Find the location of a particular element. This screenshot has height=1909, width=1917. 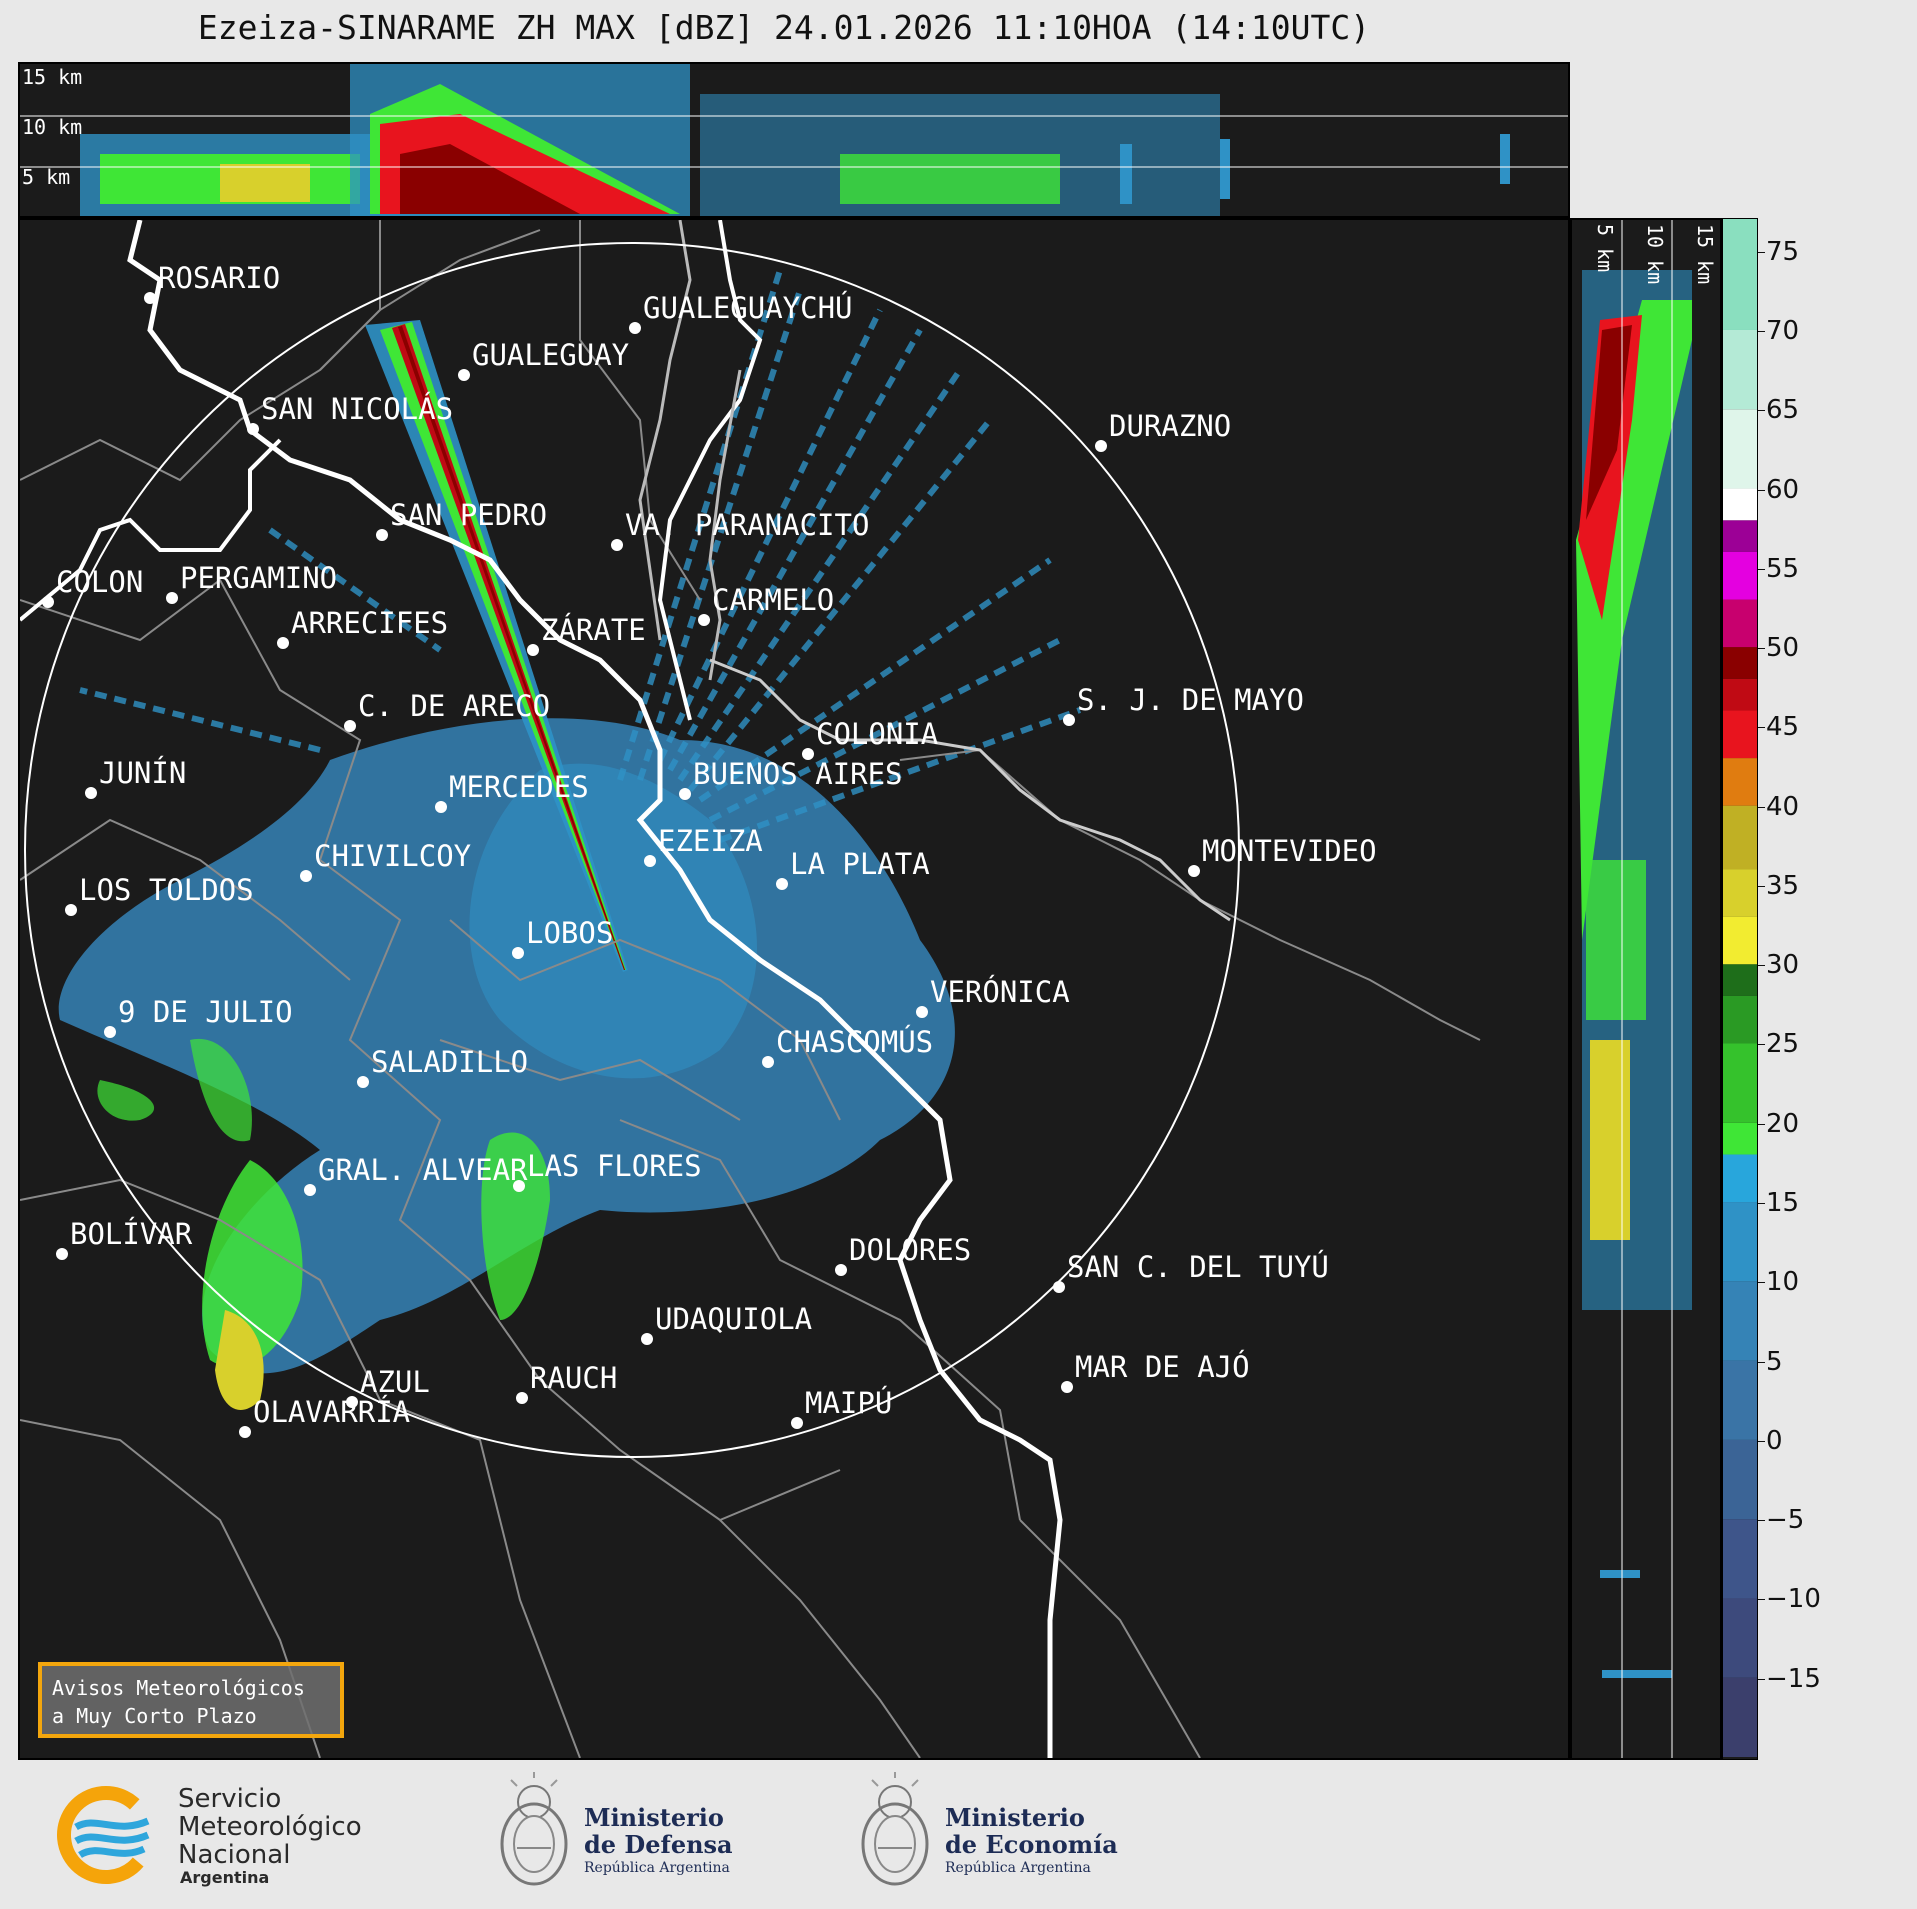

height-label-10km: 10 km is located at coordinates (52, 127).